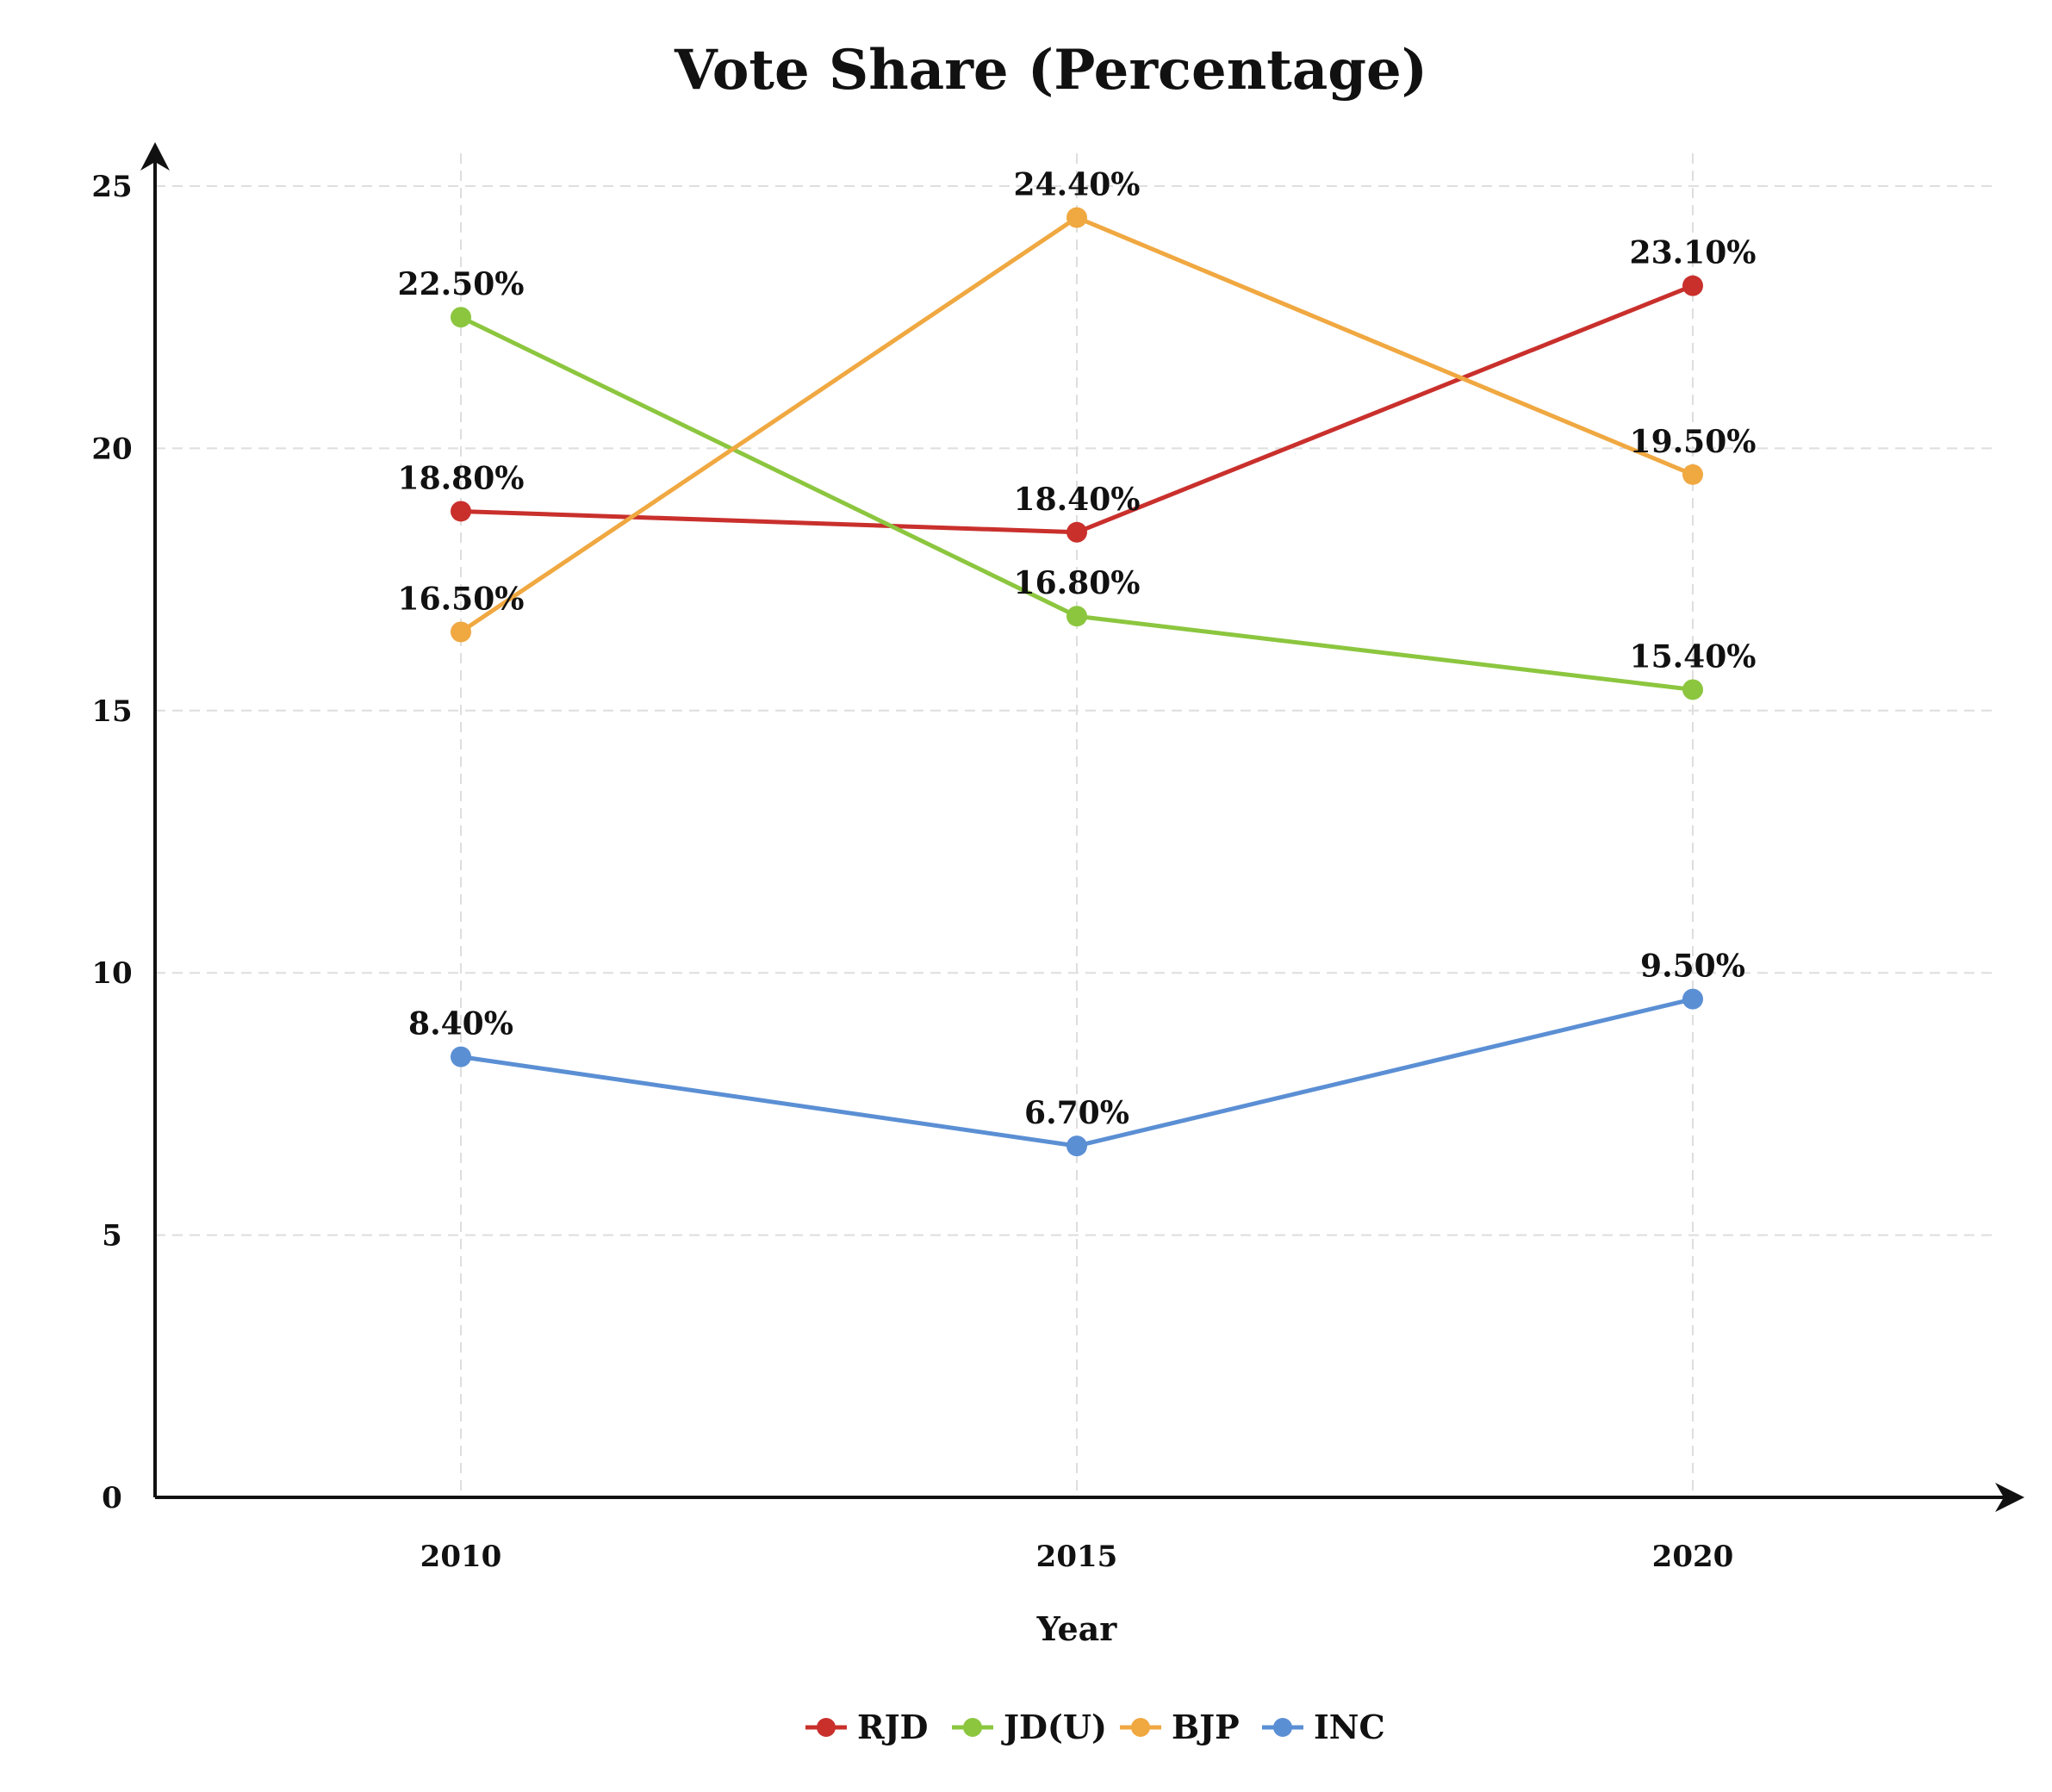 The width and height of the screenshot is (2052, 1792). I want to click on legend-item-bjp: BJP, so click(1180, 1727).